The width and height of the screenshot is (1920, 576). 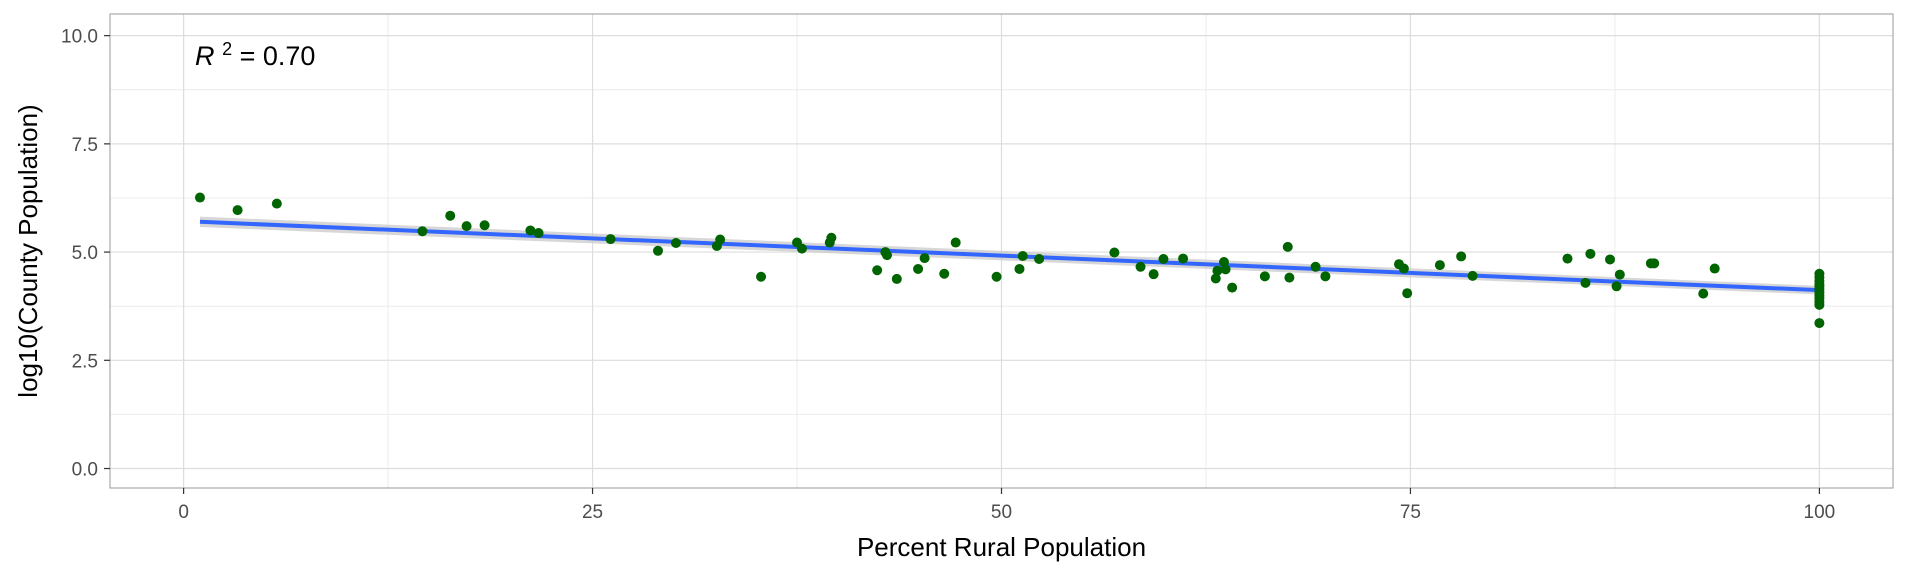 I want to click on y-tick-label: 2.5, so click(x=85, y=361).